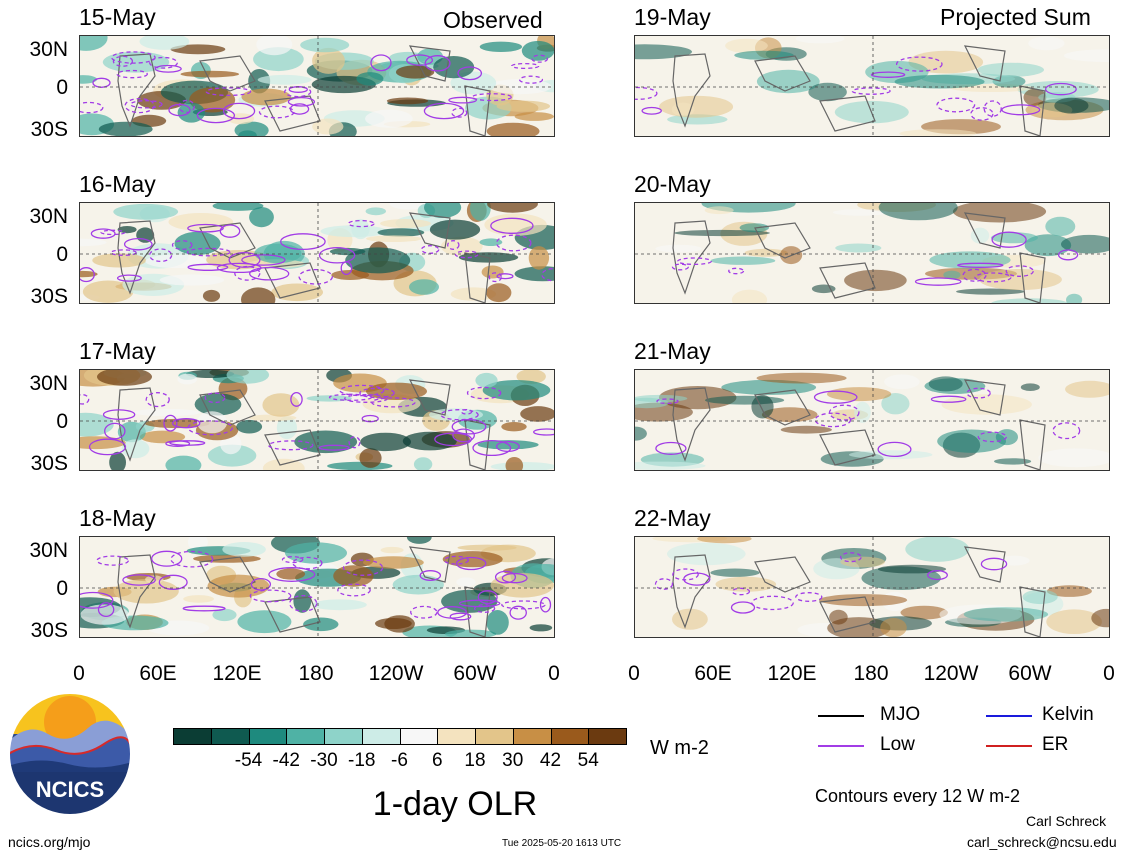  I want to click on author-email: carl_schreck@ncsu.edu, so click(1042, 842).